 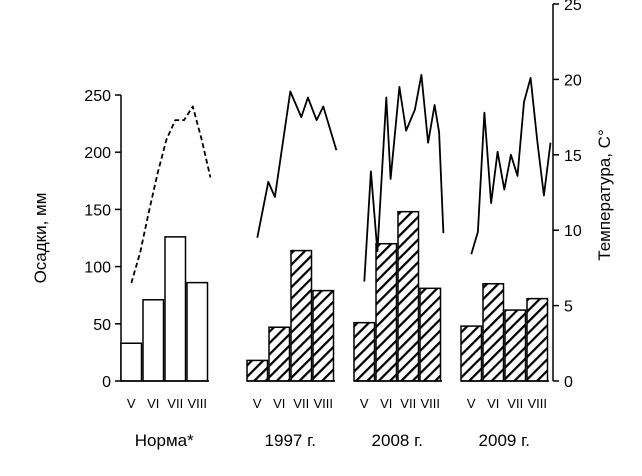 What do you see at coordinates (332, 440) in the screenshot?
I see `group-labels: Норма* 1997 г. 2008 г. 2009 г.` at bounding box center [332, 440].